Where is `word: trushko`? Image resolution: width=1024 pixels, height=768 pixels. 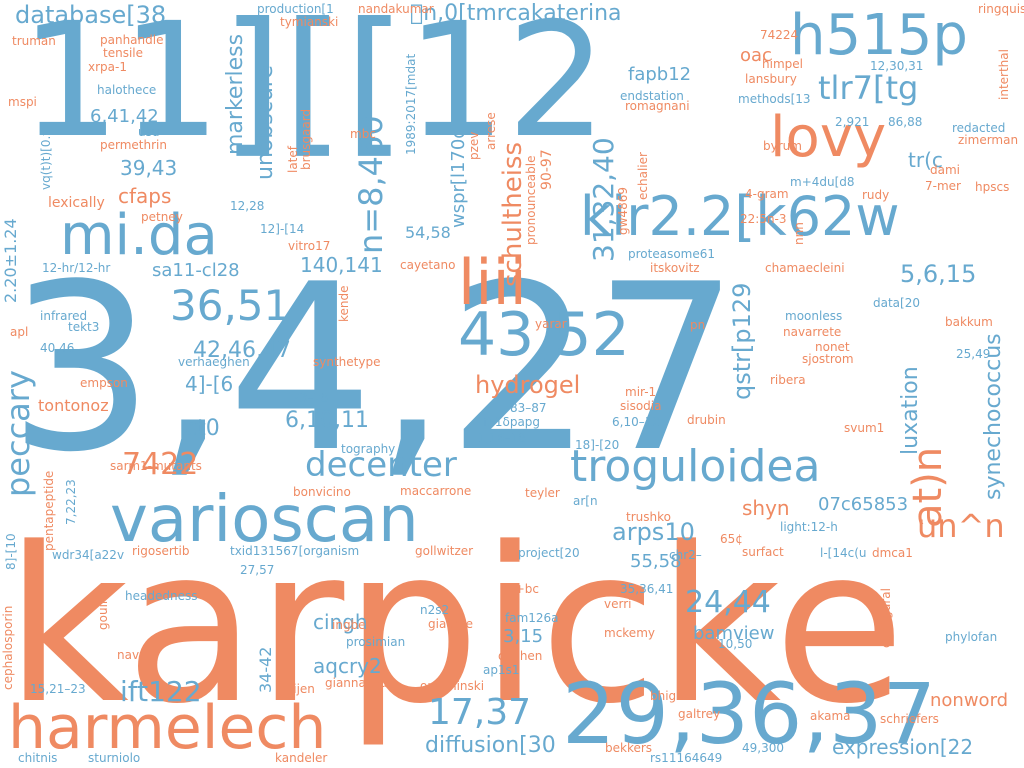
word: trushko is located at coordinates (648, 517).